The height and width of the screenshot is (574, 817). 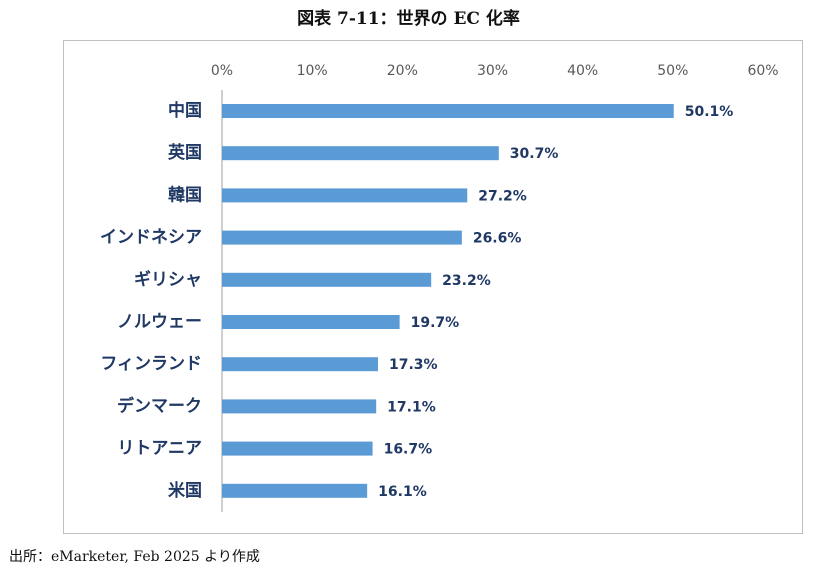 What do you see at coordinates (151, 238) in the screenshot?
I see `category-label: インドネシア` at bounding box center [151, 238].